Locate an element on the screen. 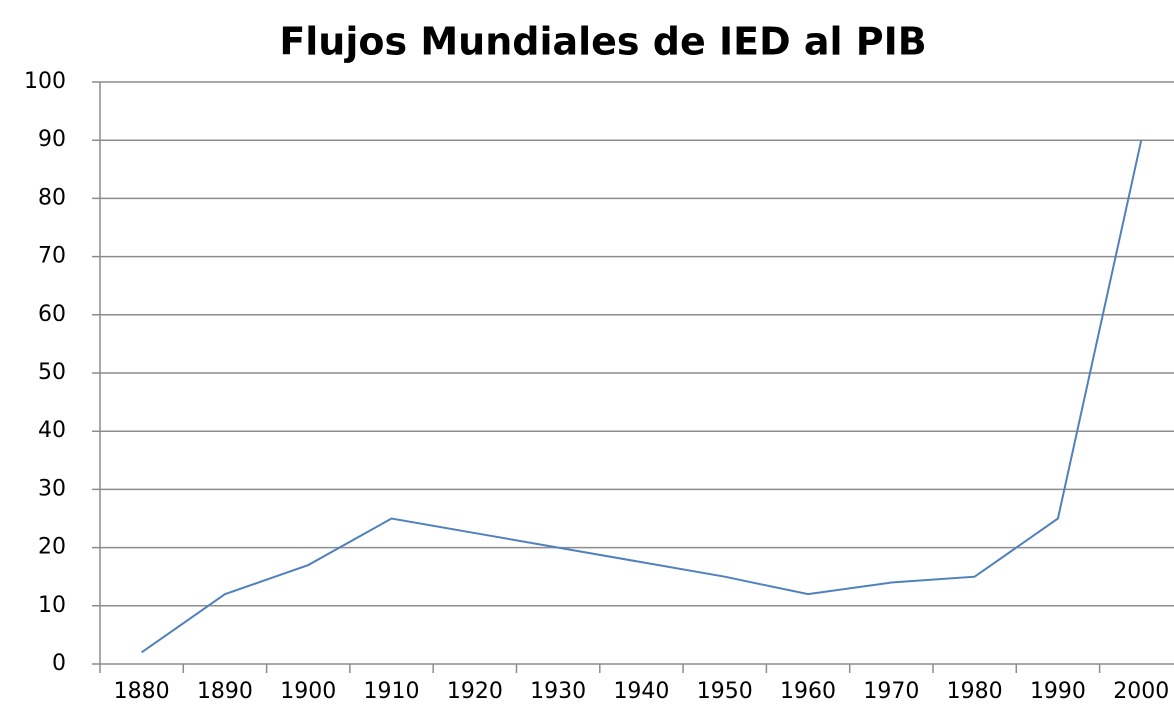  x-tick-label: 1950 is located at coordinates (725, 691).